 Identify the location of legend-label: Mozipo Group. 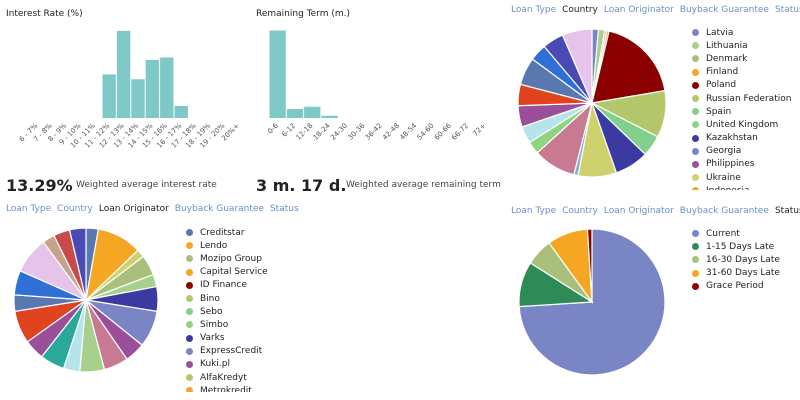
(231, 258).